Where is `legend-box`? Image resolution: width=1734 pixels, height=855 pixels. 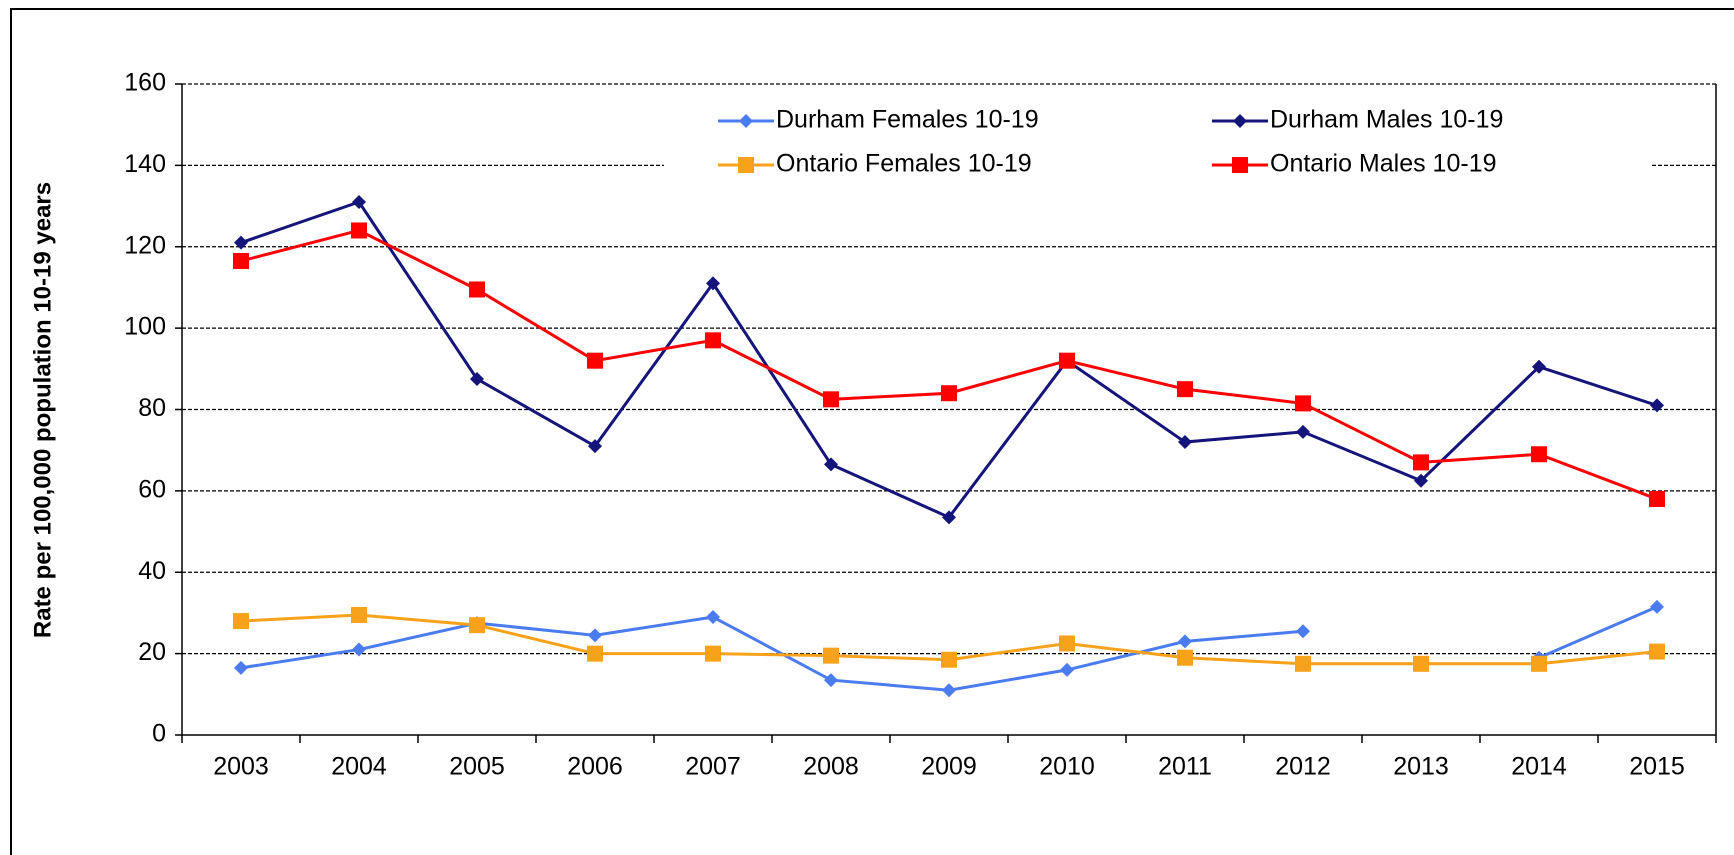
legend-box is located at coordinates (1158, 142).